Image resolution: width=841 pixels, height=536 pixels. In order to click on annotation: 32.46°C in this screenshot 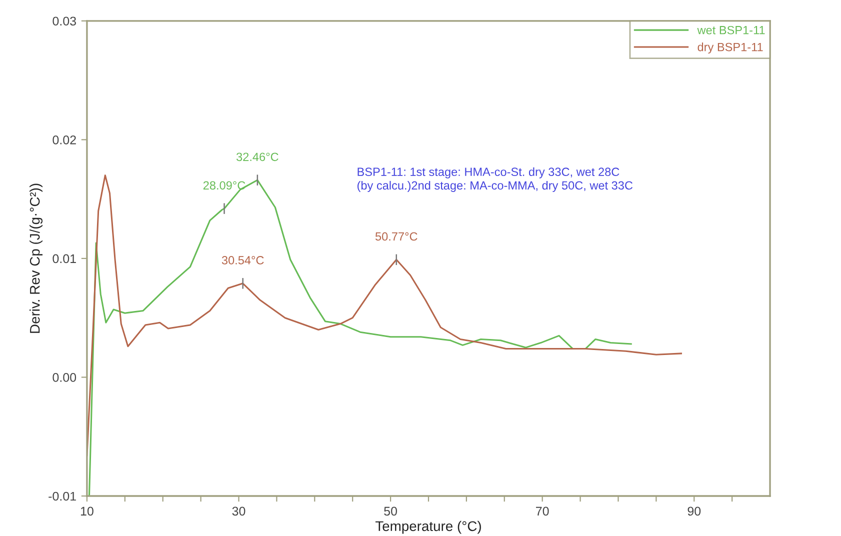, I will do `click(257, 157)`.